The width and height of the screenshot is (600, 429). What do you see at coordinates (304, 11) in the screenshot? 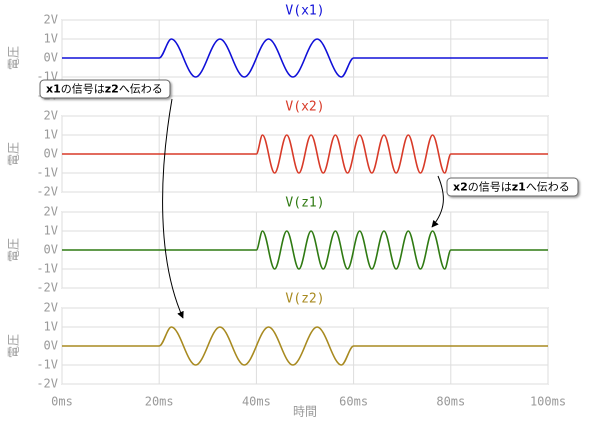
I see `chart-title: V(x1)` at bounding box center [304, 11].